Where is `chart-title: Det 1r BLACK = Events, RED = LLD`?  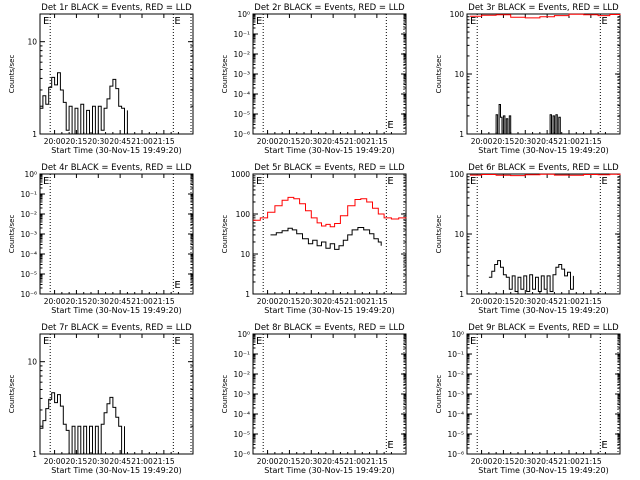 chart-title: Det 1r BLACK = Events, RED = LLD is located at coordinates (116, 8).